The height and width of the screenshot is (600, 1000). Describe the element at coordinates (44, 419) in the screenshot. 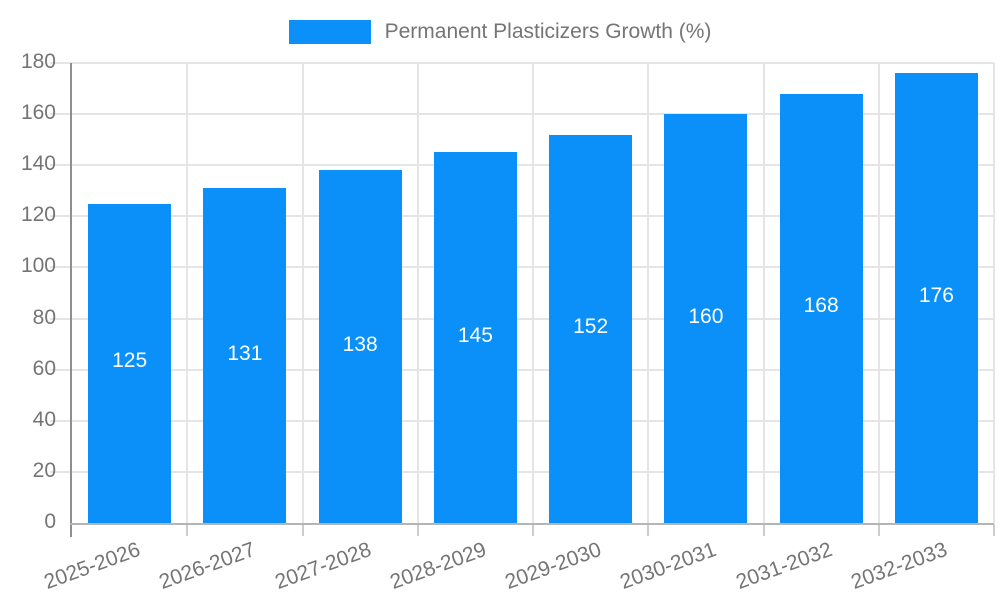

I see `y-axis-label: 40` at that location.